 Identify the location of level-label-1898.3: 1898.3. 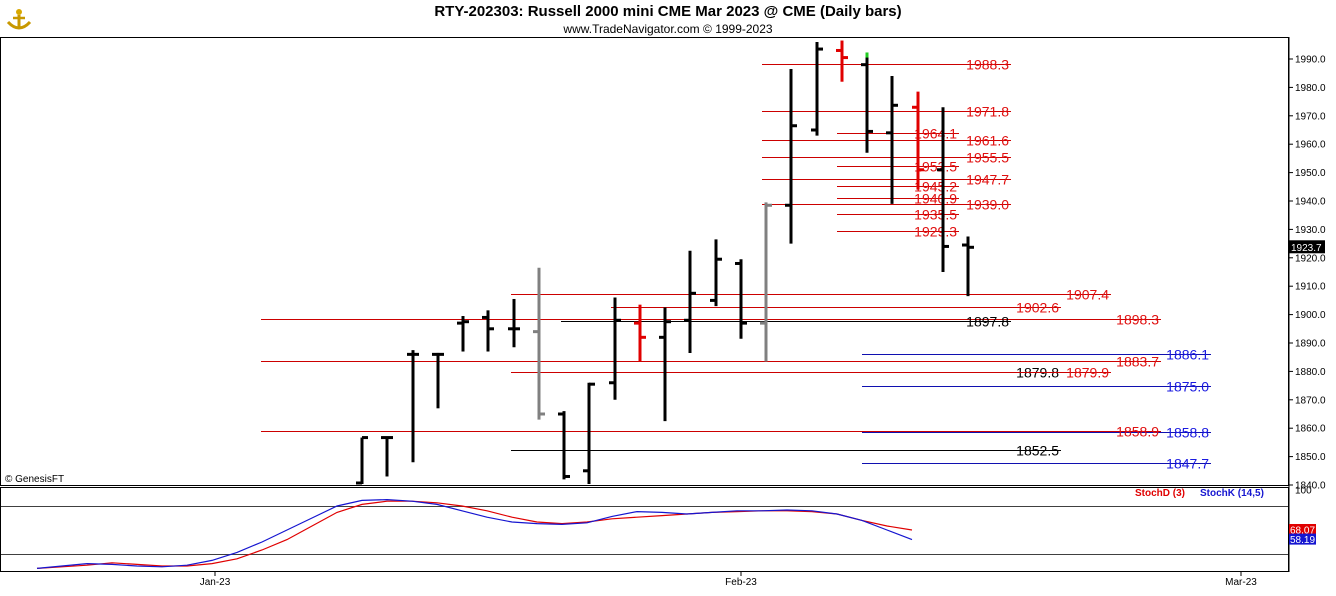
(1137, 320).